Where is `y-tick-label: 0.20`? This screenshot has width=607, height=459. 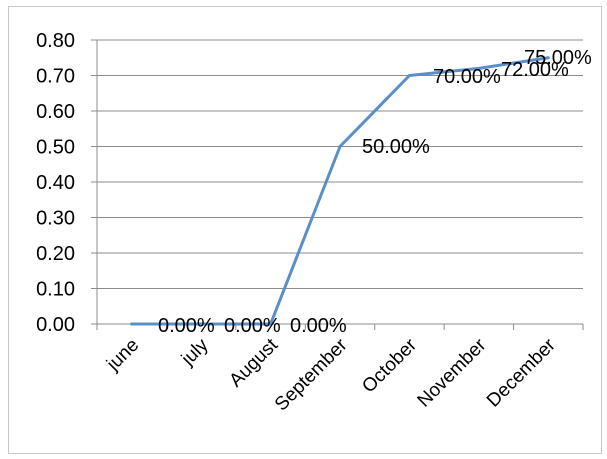
y-tick-label: 0.20 is located at coordinates (55, 254).